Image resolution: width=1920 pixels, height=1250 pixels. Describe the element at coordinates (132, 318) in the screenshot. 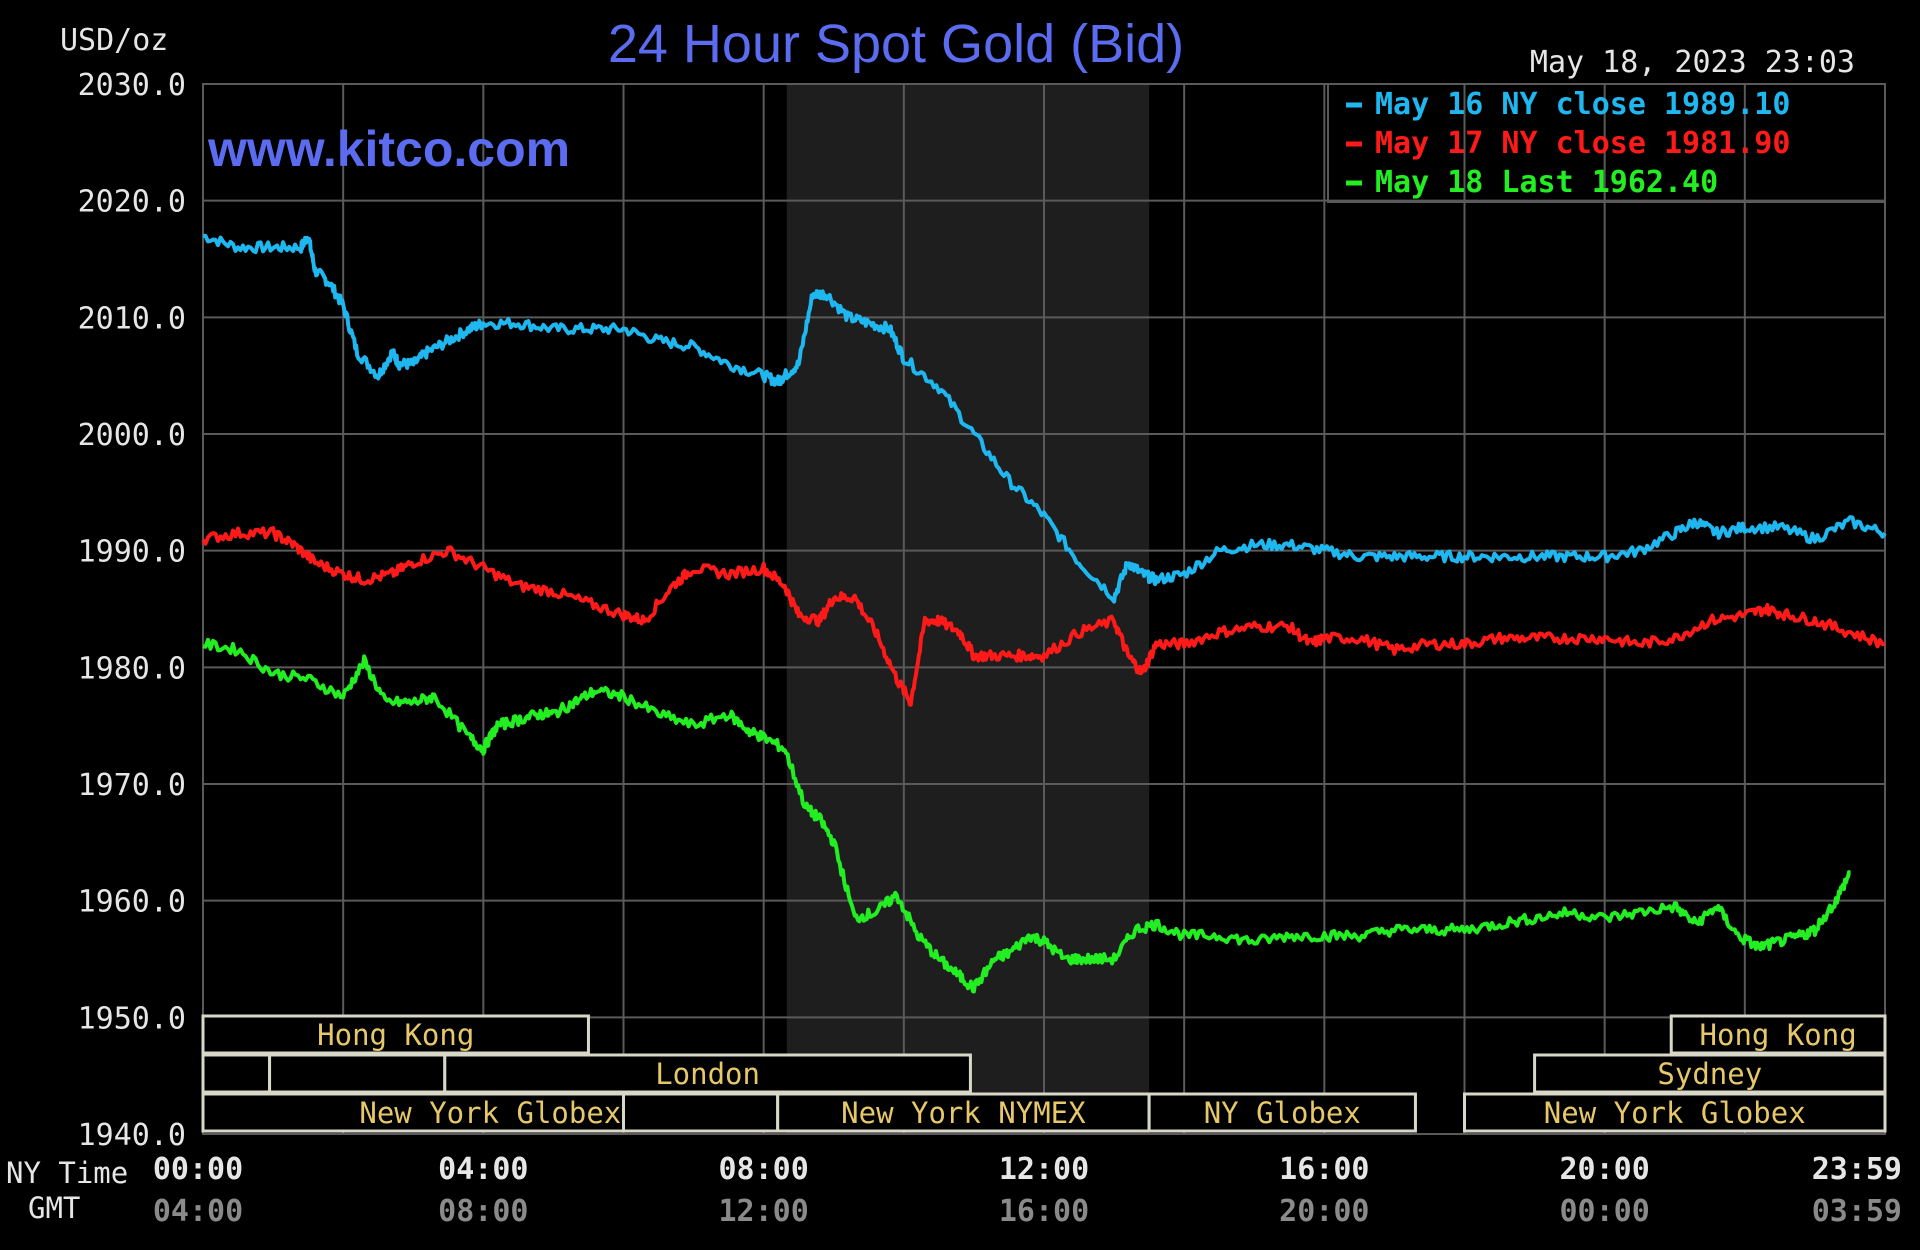

I see `y-tick-label: 2010.0` at that location.